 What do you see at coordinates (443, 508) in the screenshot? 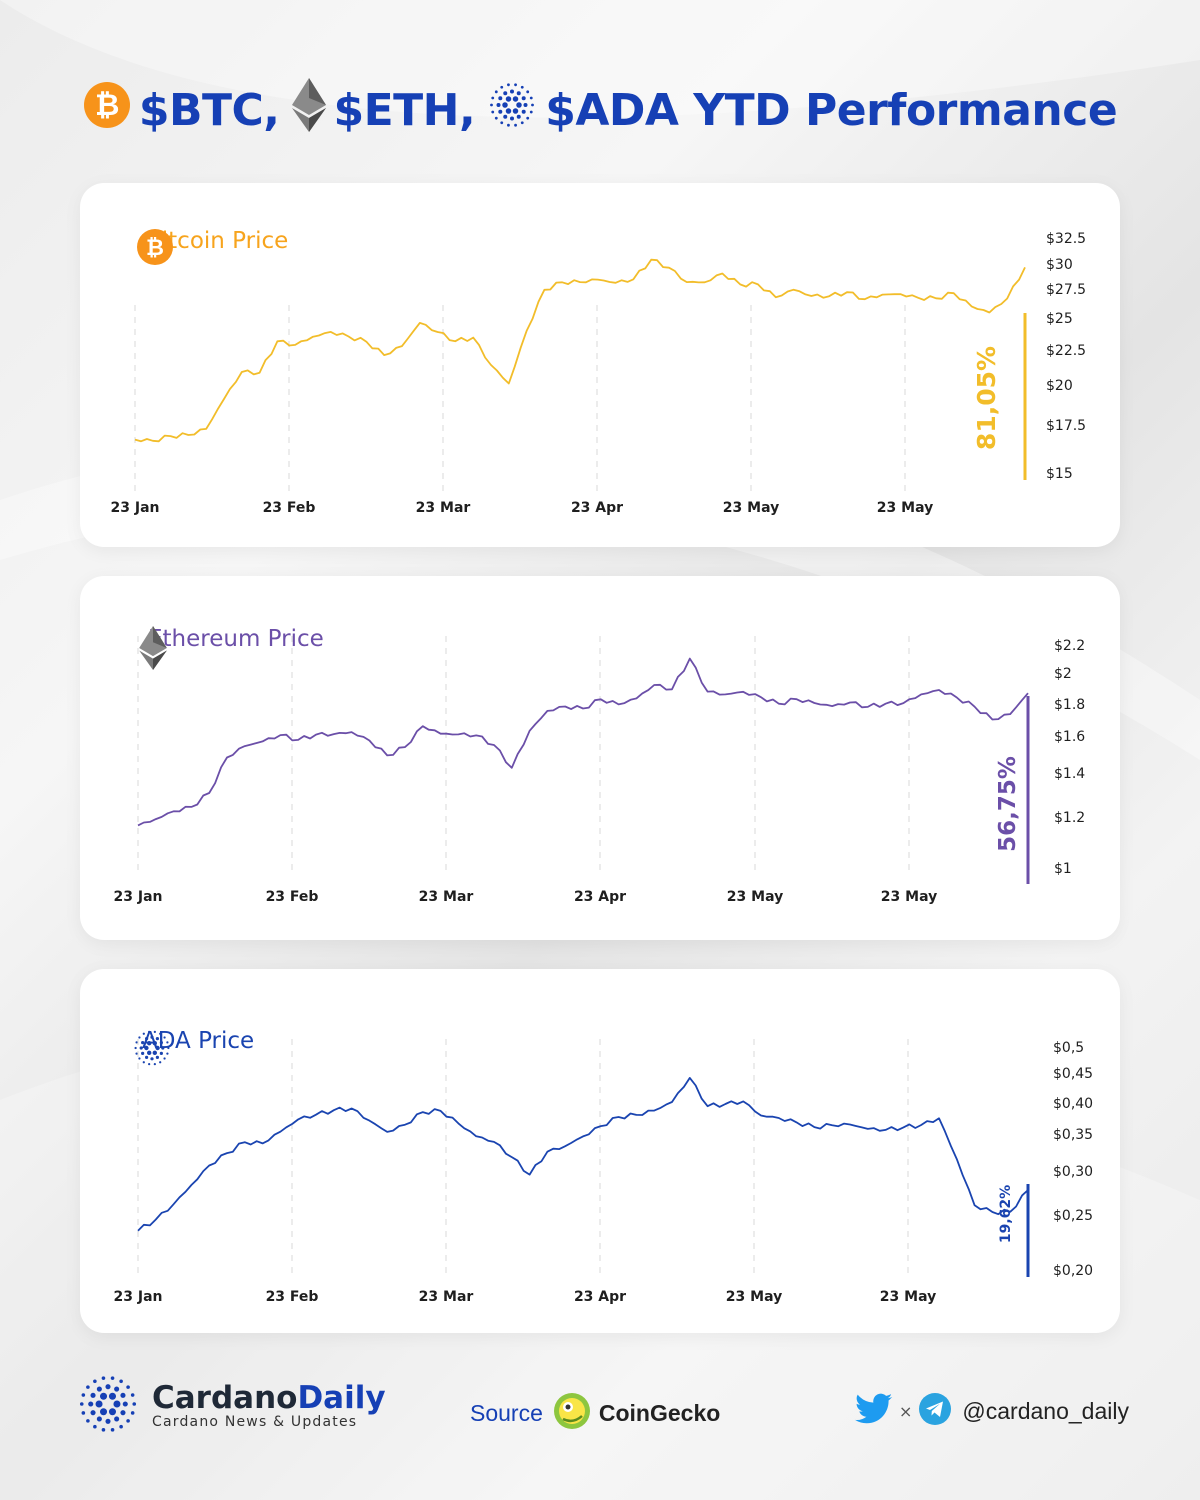
I see `x-tick-label: 23 Mar` at bounding box center [443, 508].